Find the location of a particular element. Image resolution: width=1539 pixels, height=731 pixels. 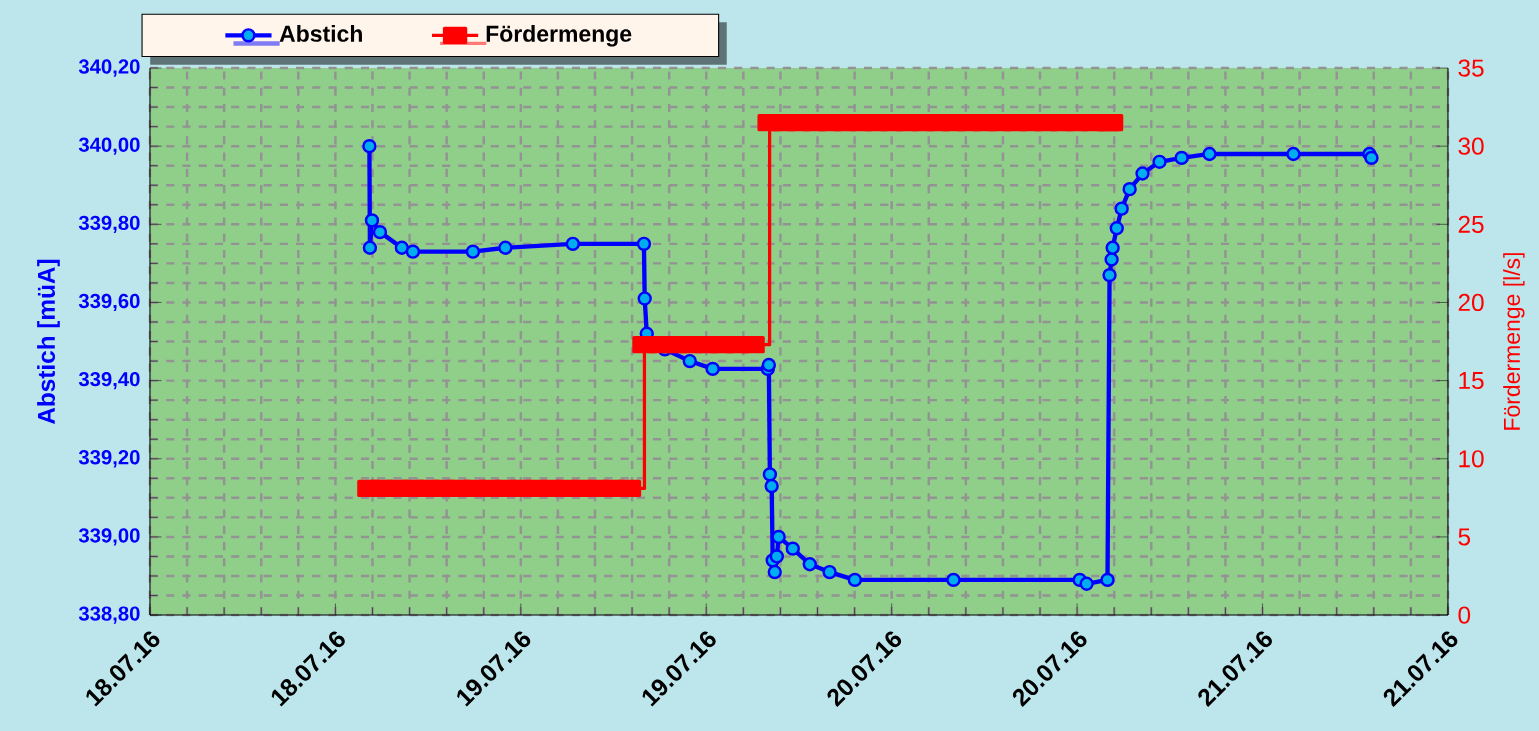

y2-tick-label: 25 is located at coordinates (1471, 224).